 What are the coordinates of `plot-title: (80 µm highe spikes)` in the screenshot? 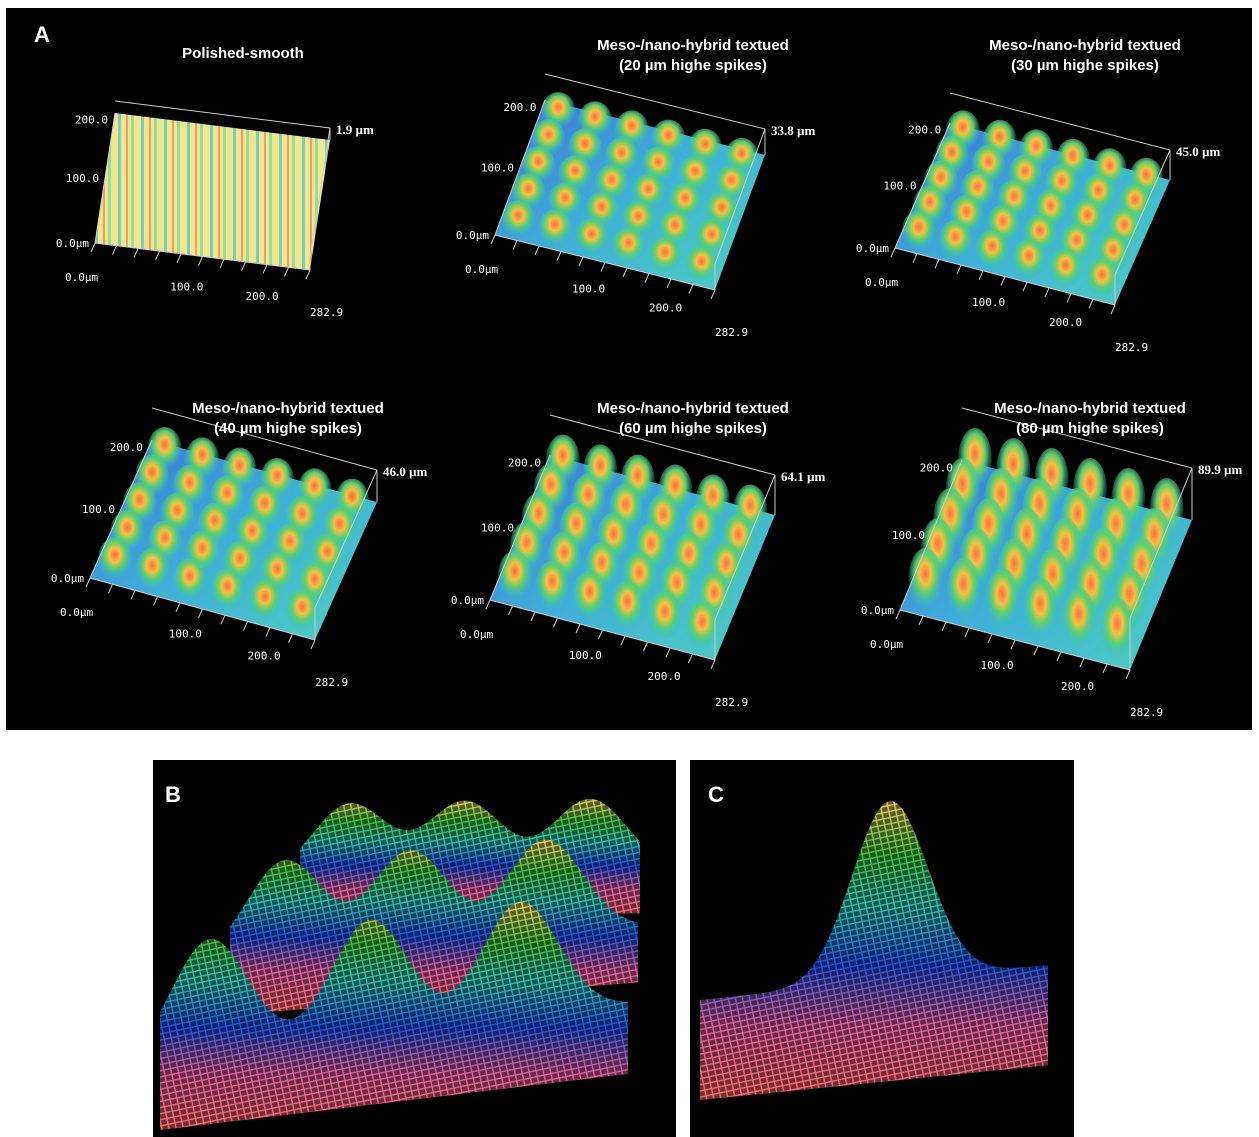 It's located at (1090, 428).